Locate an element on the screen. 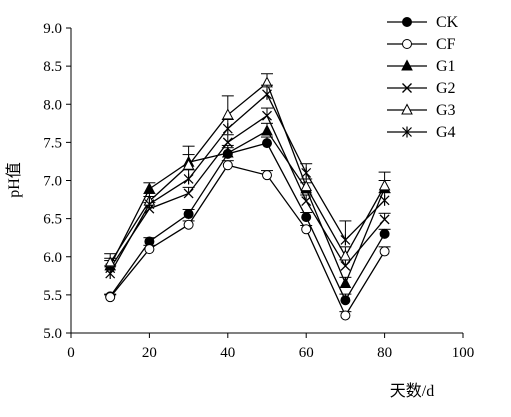  legend-item-g1: G1 is located at coordinates (421, 66).